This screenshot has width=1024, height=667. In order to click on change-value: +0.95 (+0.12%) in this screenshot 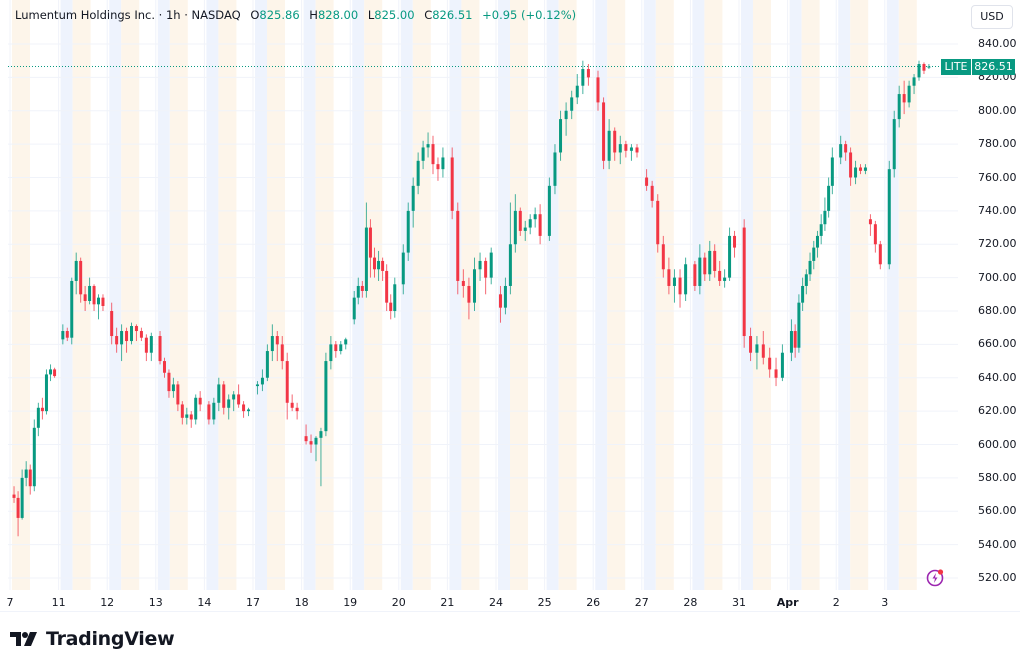, I will do `click(529, 15)`.